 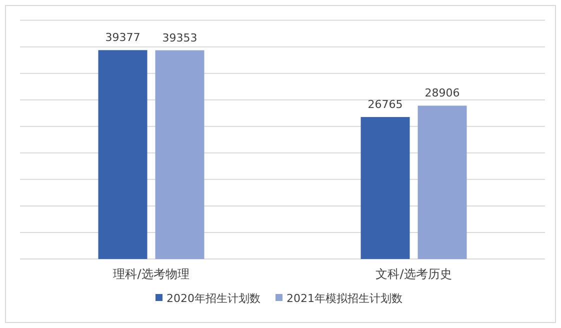 What do you see at coordinates (213, 298) in the screenshot?
I see `legend-label: 2020年招生计划数` at bounding box center [213, 298].